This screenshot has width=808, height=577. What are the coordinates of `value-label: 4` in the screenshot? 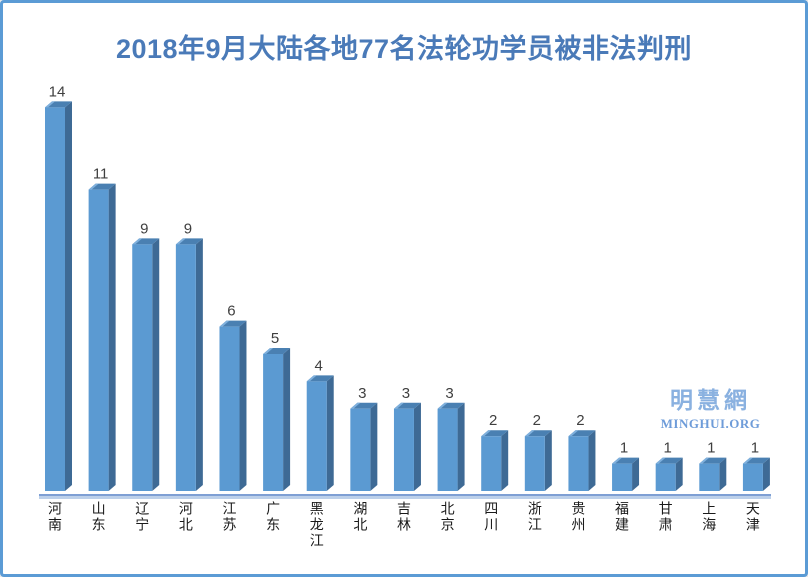 It's located at (319, 365).